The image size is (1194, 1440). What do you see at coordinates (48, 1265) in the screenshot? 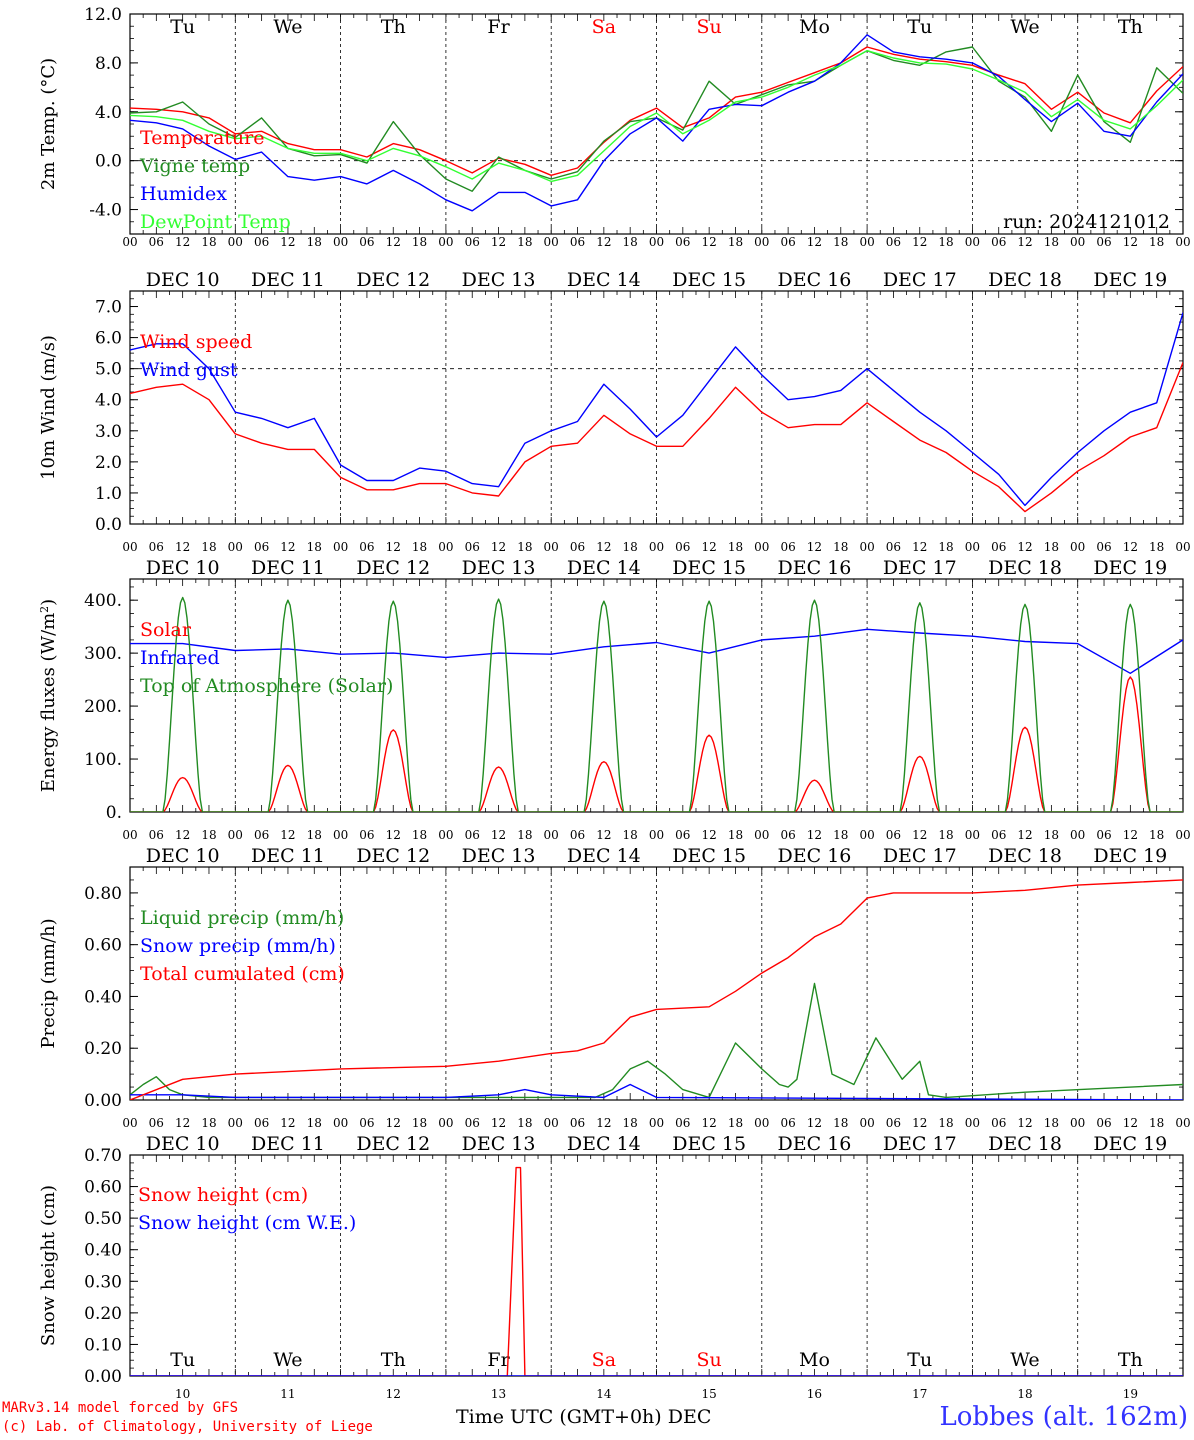
I see `y-axis-label: Snow height (cm)` at bounding box center [48, 1265].